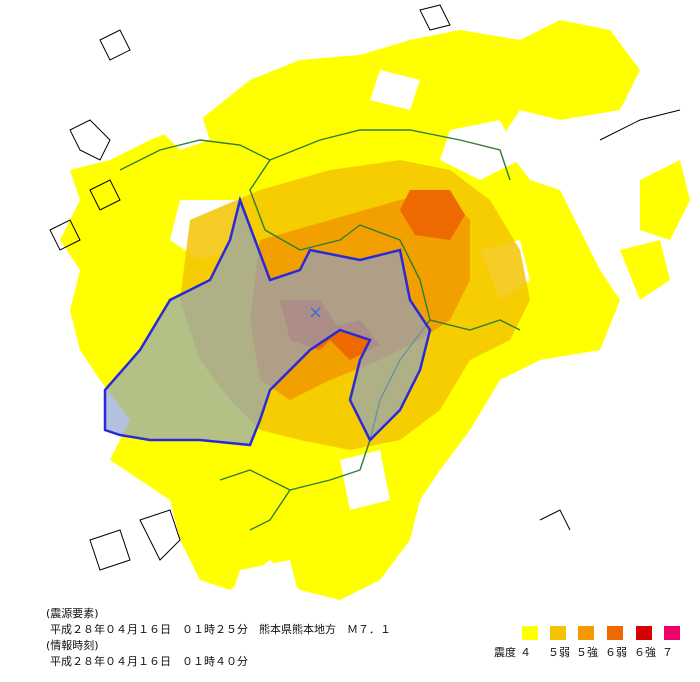  What do you see at coordinates (220, 629) in the screenshot?
I see `source-line: 平成２８年０４月１６日 ０１時２５分 熊本県熊本地方 Ｍ７．１` at bounding box center [220, 629].